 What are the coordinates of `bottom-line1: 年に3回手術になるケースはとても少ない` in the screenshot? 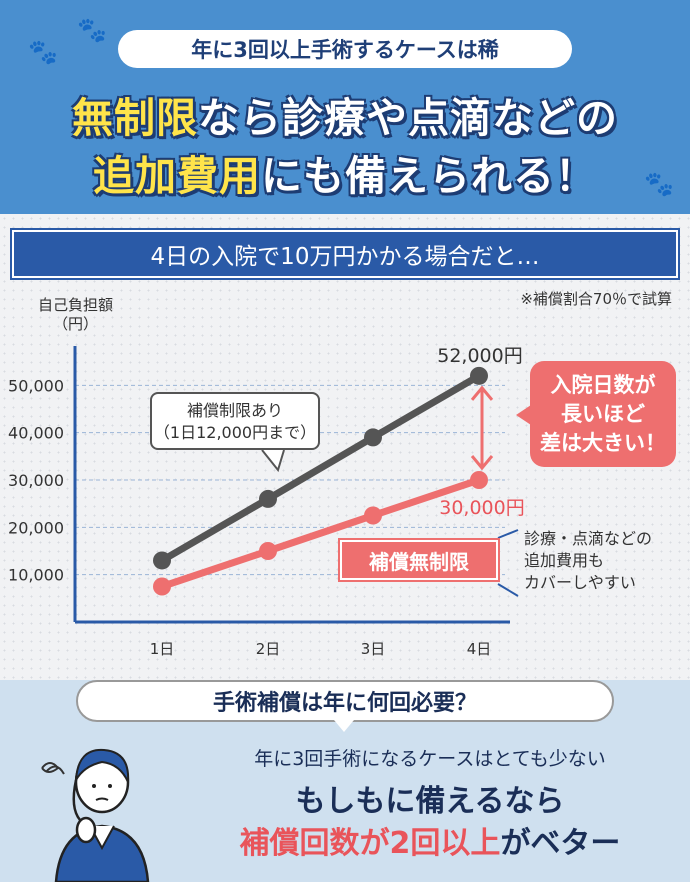 It's located at (430, 759).